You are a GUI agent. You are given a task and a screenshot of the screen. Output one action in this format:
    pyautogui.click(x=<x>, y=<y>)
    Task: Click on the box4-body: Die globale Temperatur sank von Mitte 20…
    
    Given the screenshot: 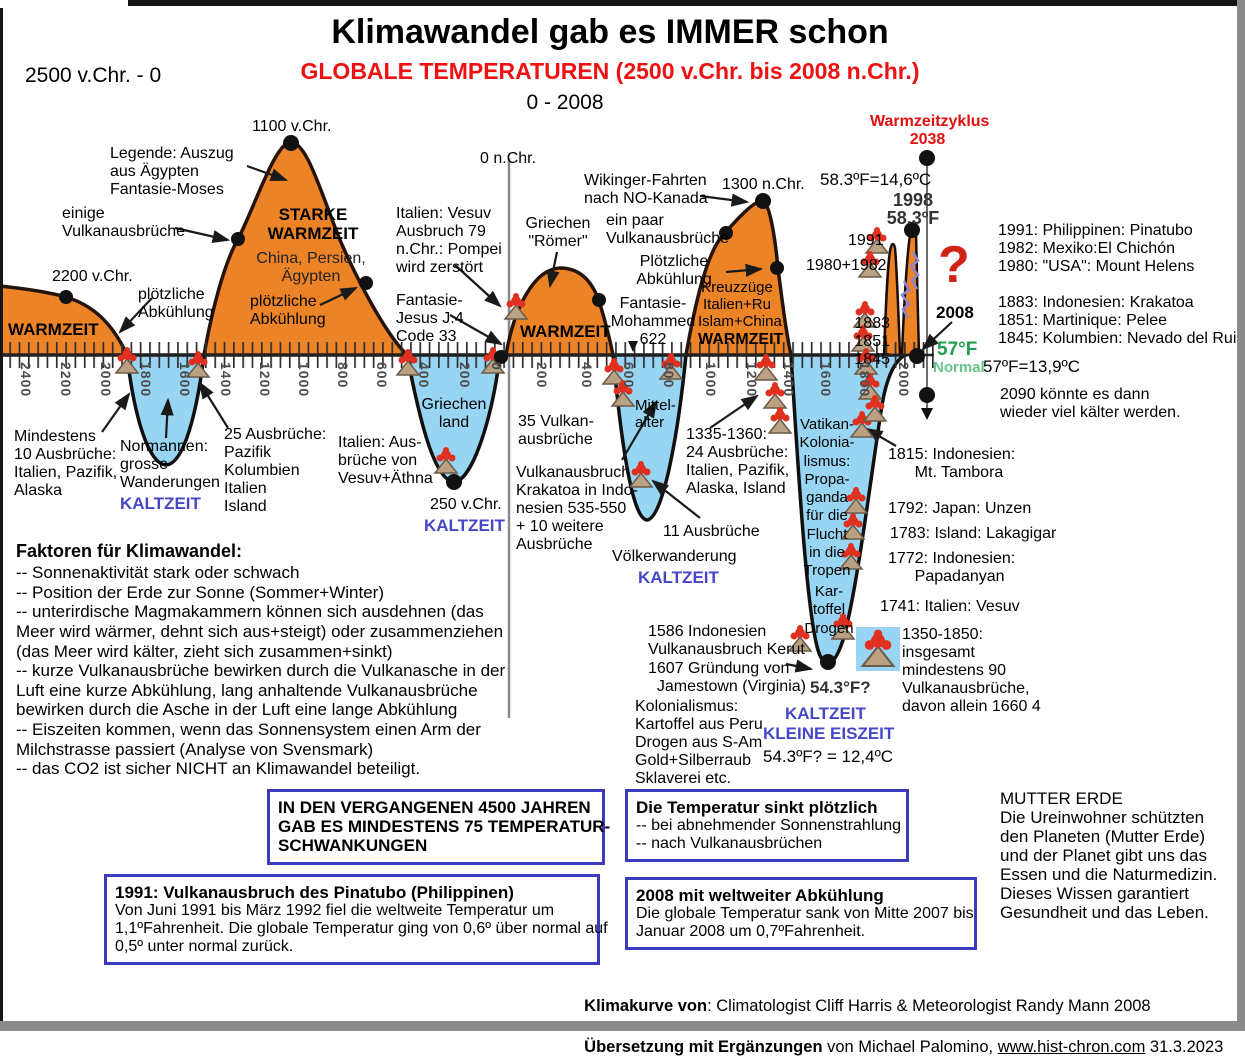 What is the action you would take?
    pyautogui.click(x=805, y=923)
    